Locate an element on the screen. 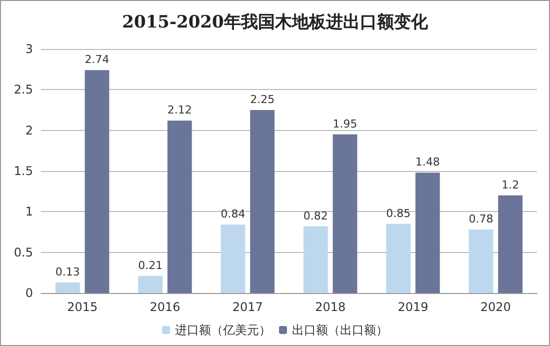 The image size is (550, 346). x-tick-label: 2019 is located at coordinates (413, 307).